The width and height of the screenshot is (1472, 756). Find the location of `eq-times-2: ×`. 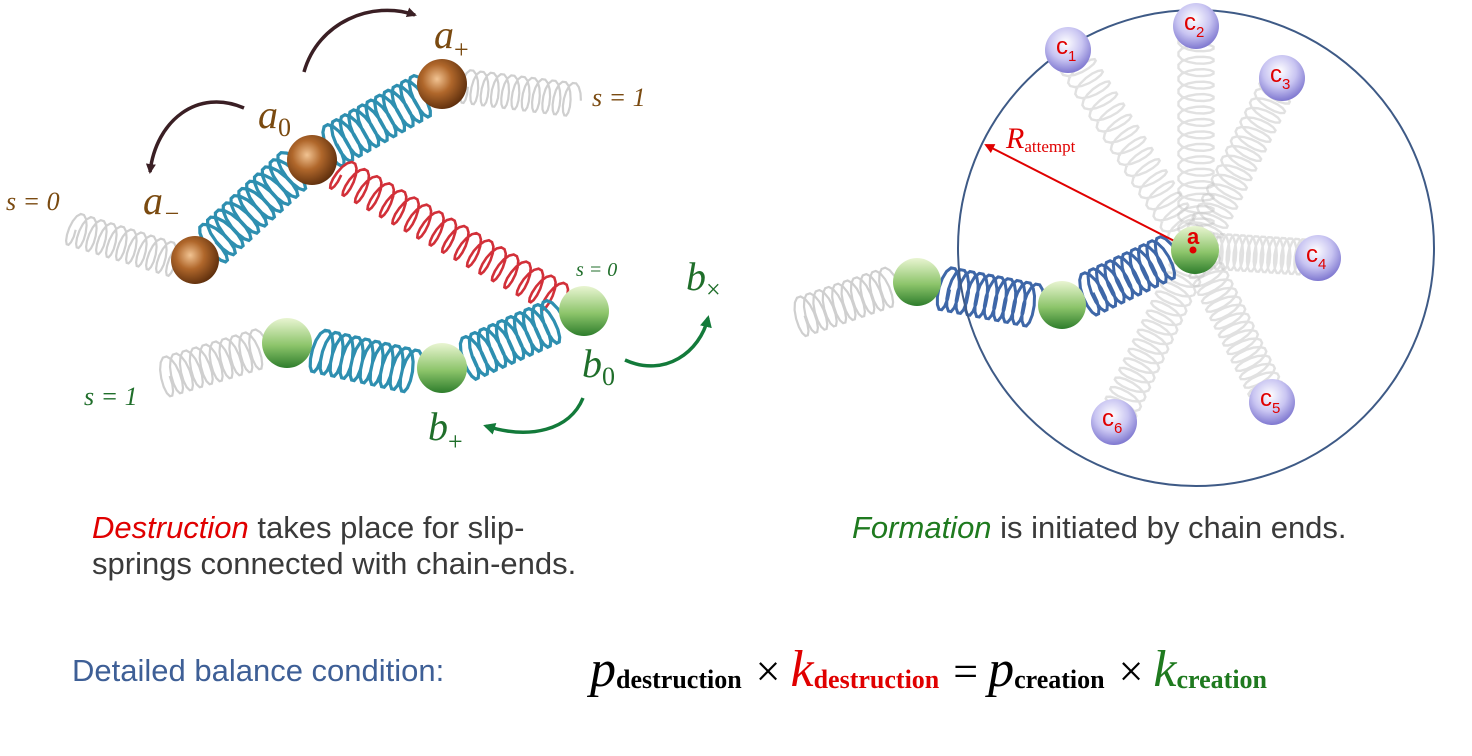

eq-times-2: × is located at coordinates (1131, 671).